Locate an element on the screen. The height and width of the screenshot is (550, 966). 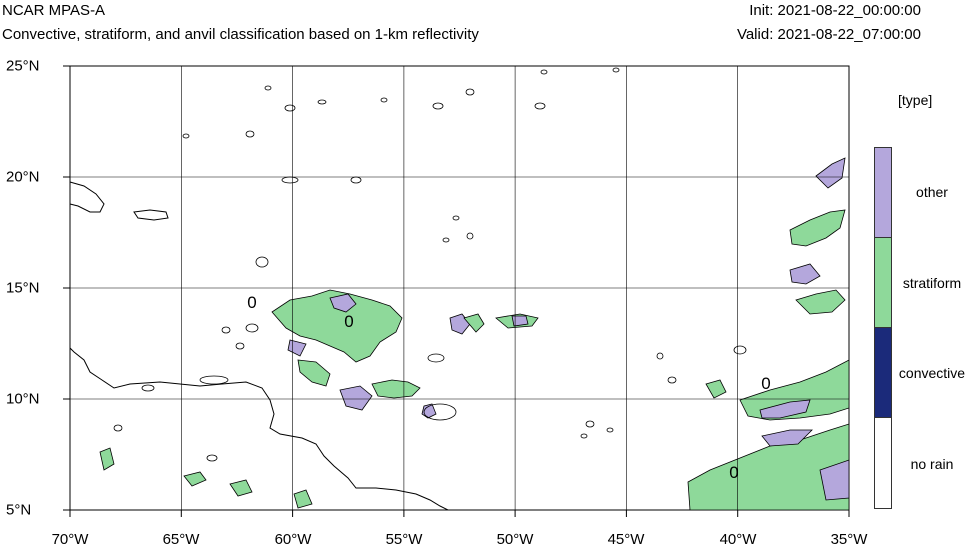
legend-swatch-other is located at coordinates (883, 192).